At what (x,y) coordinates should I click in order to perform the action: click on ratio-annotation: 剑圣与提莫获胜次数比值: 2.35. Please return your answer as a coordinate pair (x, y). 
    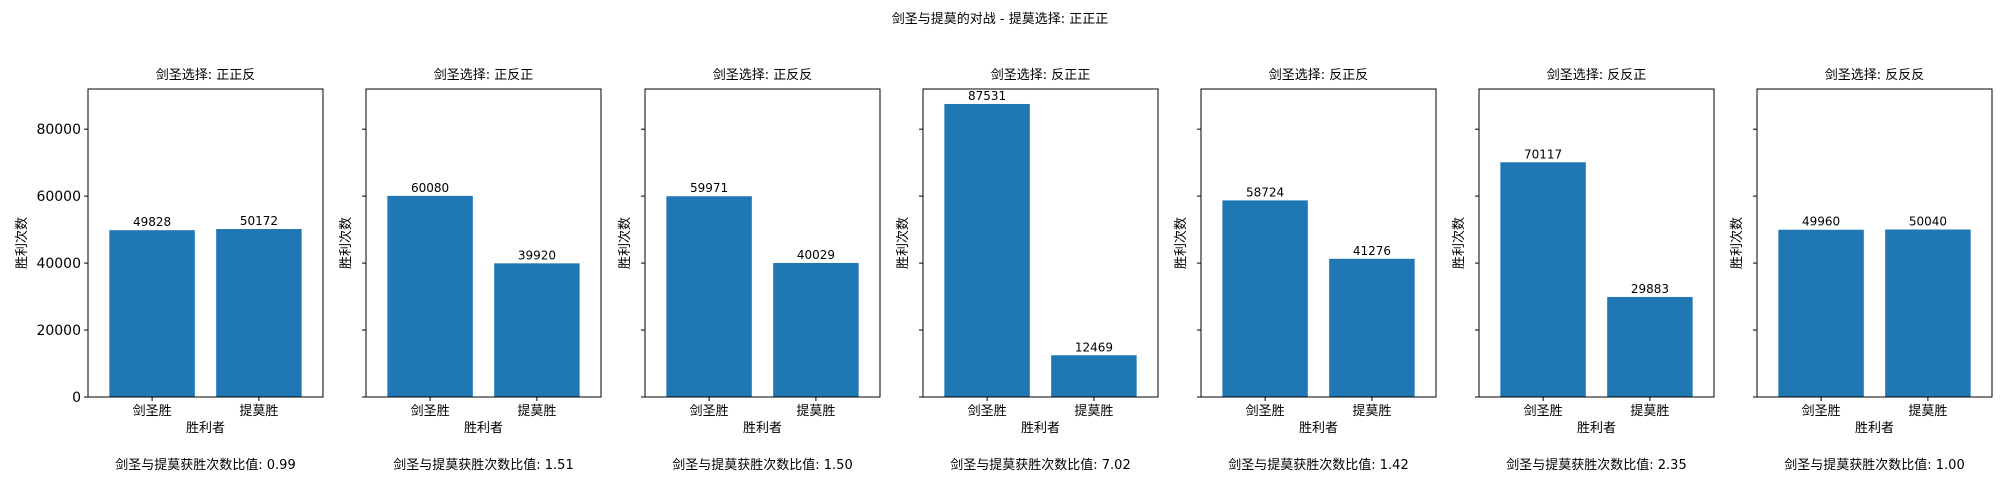
    Looking at the image, I should click on (1596, 465).